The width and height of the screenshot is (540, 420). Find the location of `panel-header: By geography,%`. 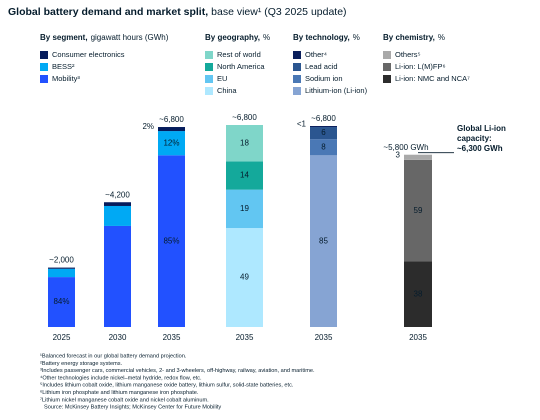

panel-header: By geography,% is located at coordinates (237, 37).